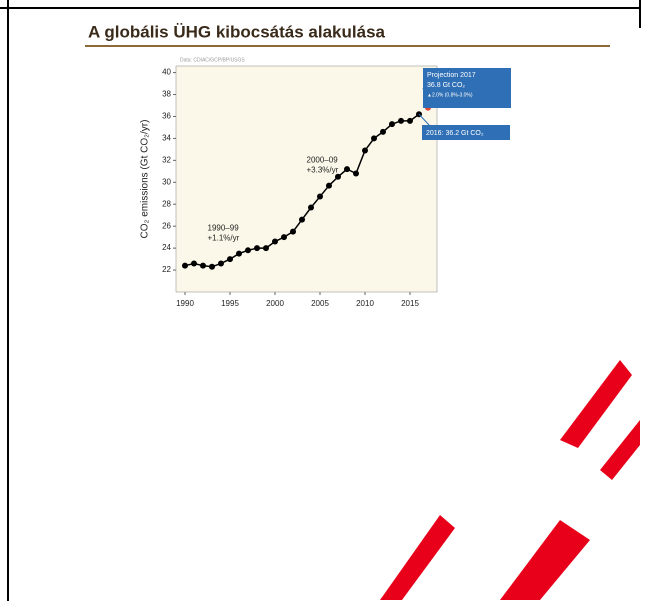 The width and height of the screenshot is (648, 601). I want to click on x-tick-label: 2010, so click(365, 303).